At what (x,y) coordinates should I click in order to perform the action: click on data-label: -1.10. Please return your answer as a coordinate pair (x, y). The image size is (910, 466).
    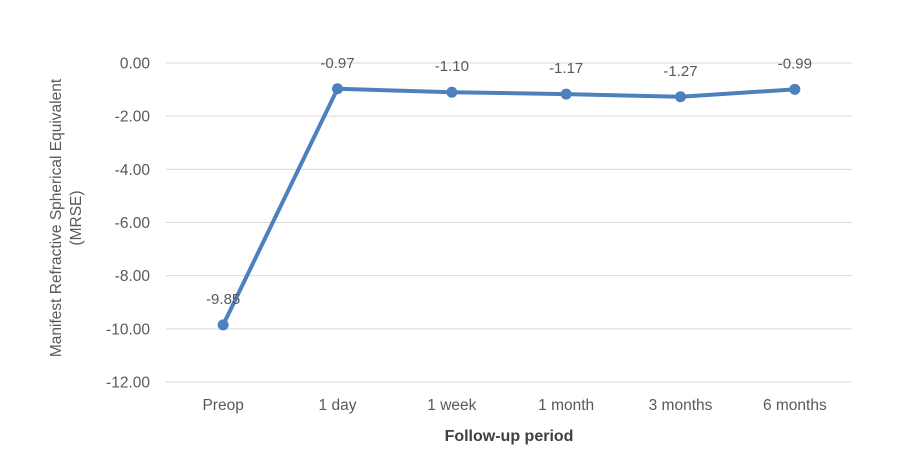
    Looking at the image, I should click on (452, 66).